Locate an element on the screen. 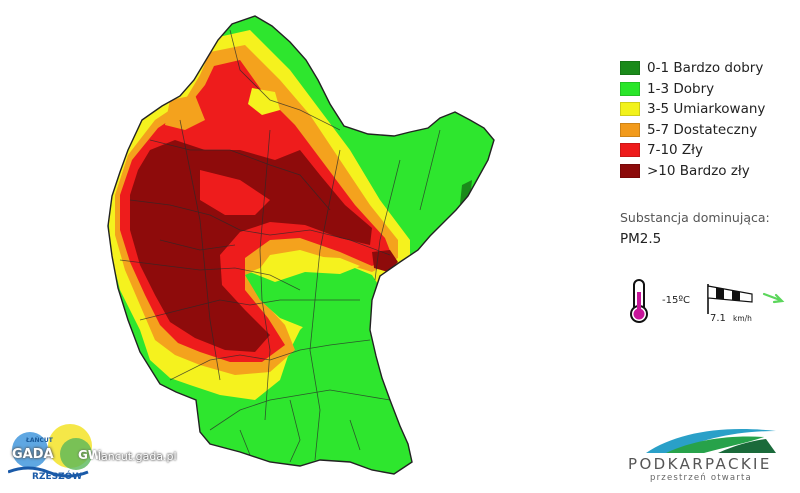 This screenshot has height=493, width=800. podkarpackie-logo is located at coordinates (711, 441).